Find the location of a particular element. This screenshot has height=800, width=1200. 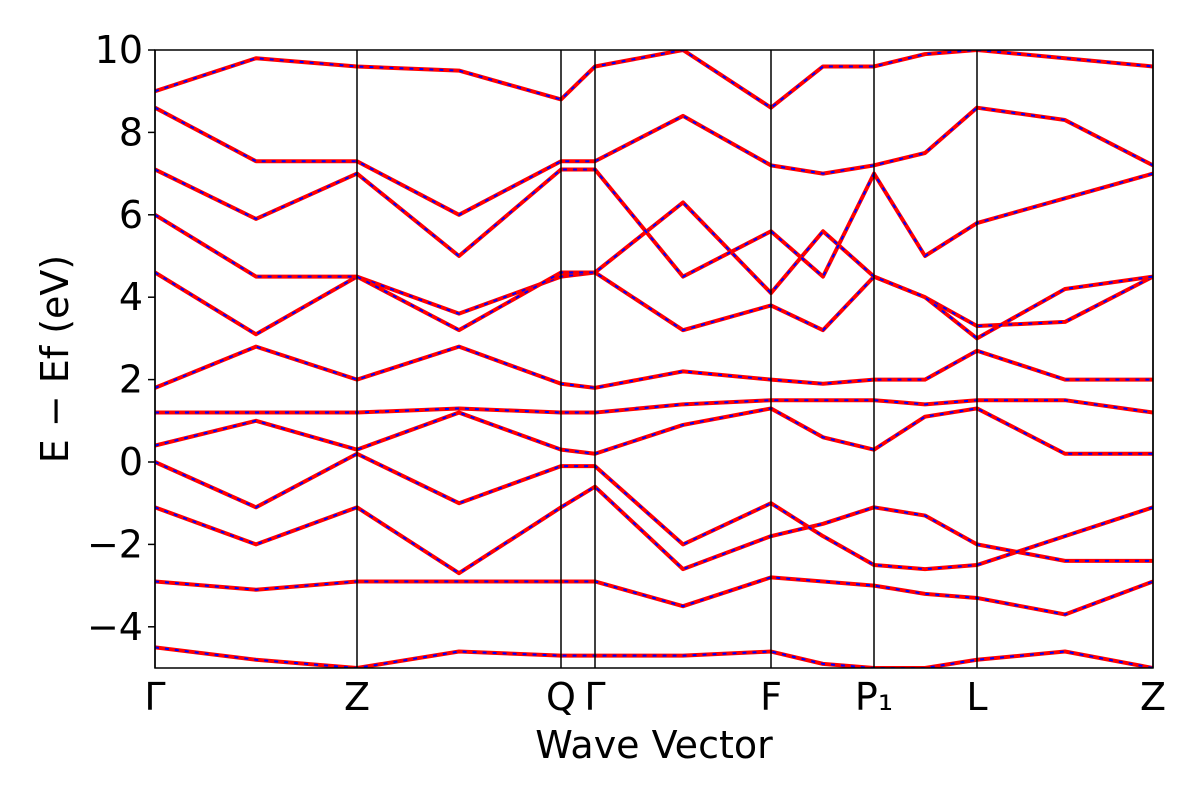

y-tick-label: 2 is located at coordinates (131, 380).